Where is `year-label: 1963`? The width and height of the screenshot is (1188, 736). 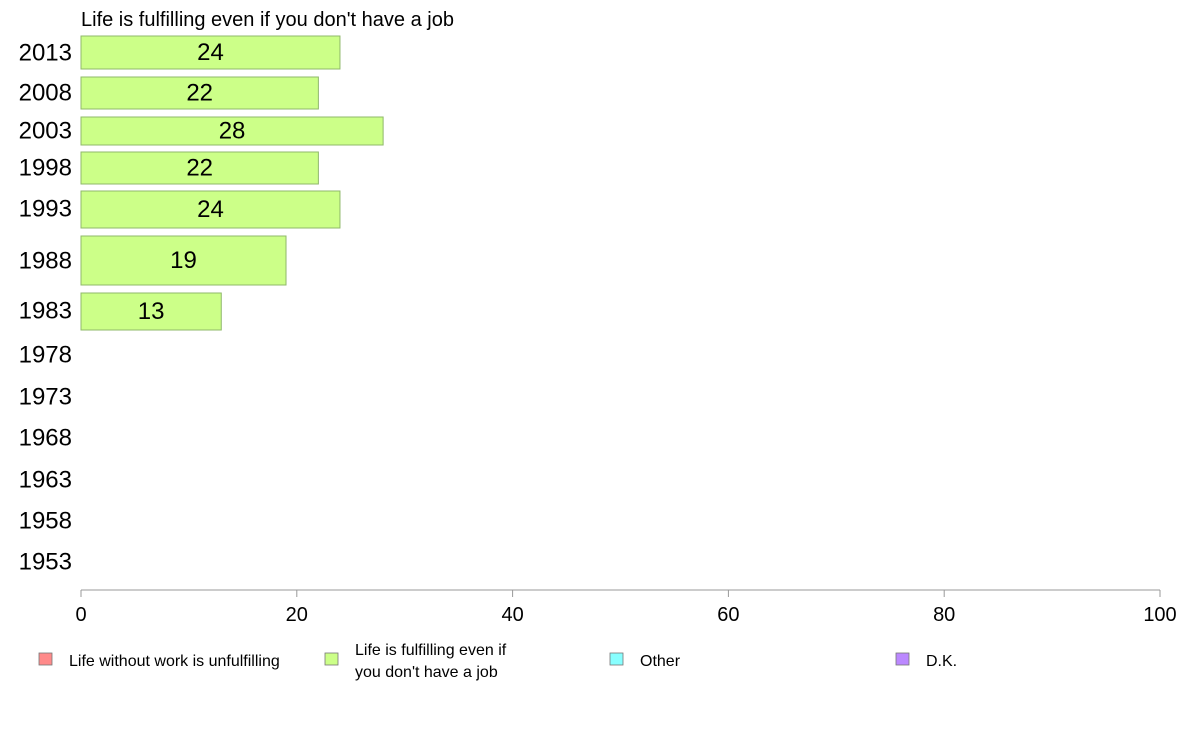
year-label: 1963 is located at coordinates (45, 480).